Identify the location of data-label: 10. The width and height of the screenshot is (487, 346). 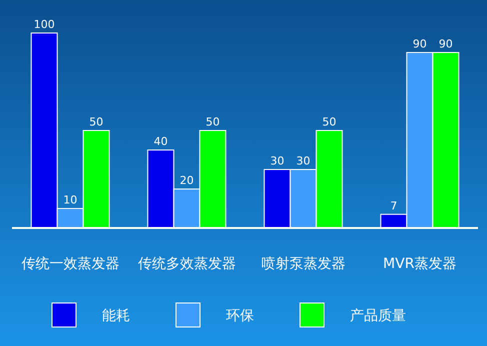
(70, 200).